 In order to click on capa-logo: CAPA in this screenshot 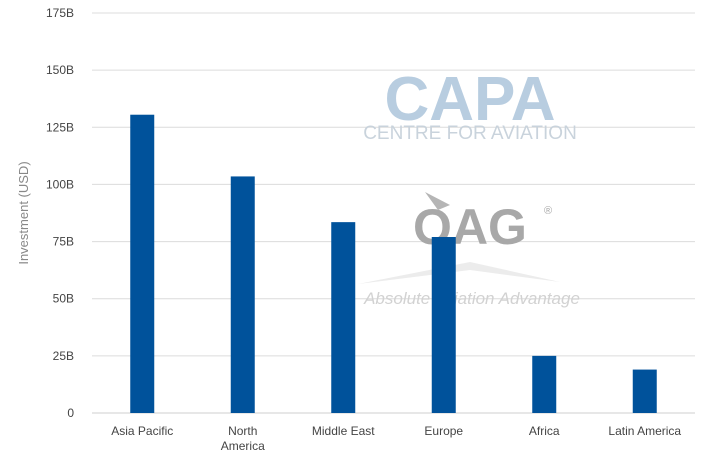, I will do `click(469, 99)`.